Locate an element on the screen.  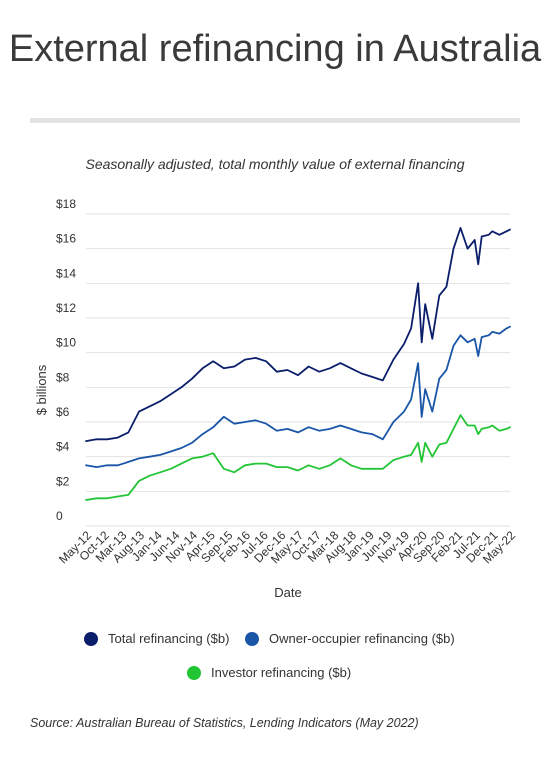
legend-dot-investor is located at coordinates (194, 672).